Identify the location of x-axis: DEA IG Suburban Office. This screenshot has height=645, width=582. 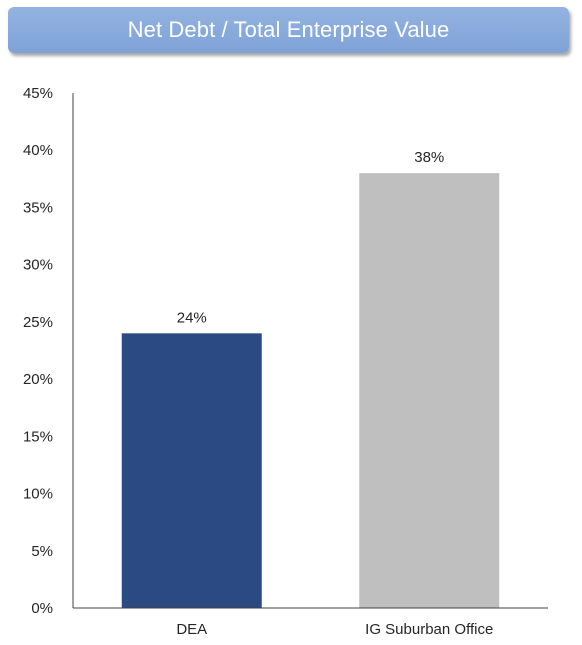
(310, 622).